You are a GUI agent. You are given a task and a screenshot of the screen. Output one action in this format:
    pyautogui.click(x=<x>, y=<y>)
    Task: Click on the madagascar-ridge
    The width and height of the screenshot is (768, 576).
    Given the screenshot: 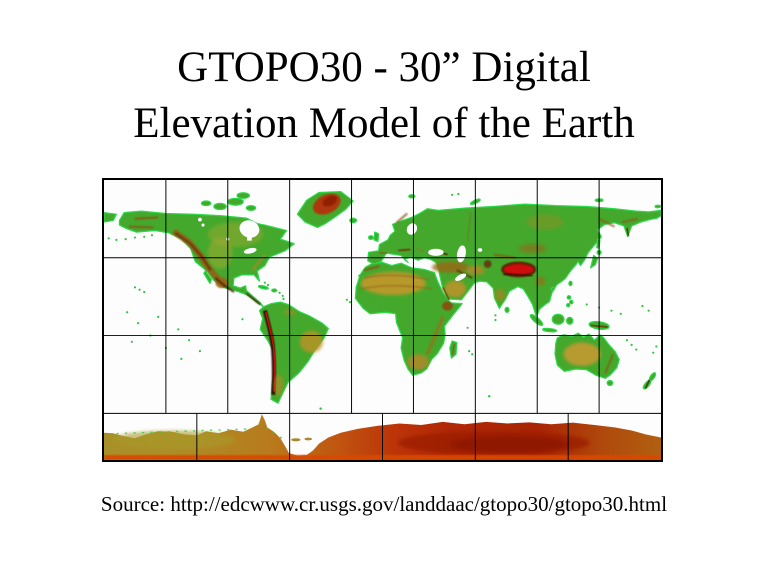 What is the action you would take?
    pyautogui.click(x=453, y=349)
    